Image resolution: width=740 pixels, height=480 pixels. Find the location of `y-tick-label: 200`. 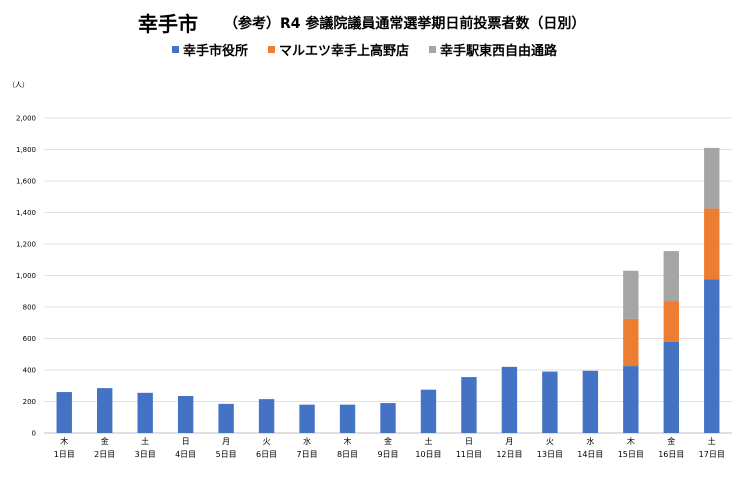

y-tick-label: 200 is located at coordinates (29, 402).